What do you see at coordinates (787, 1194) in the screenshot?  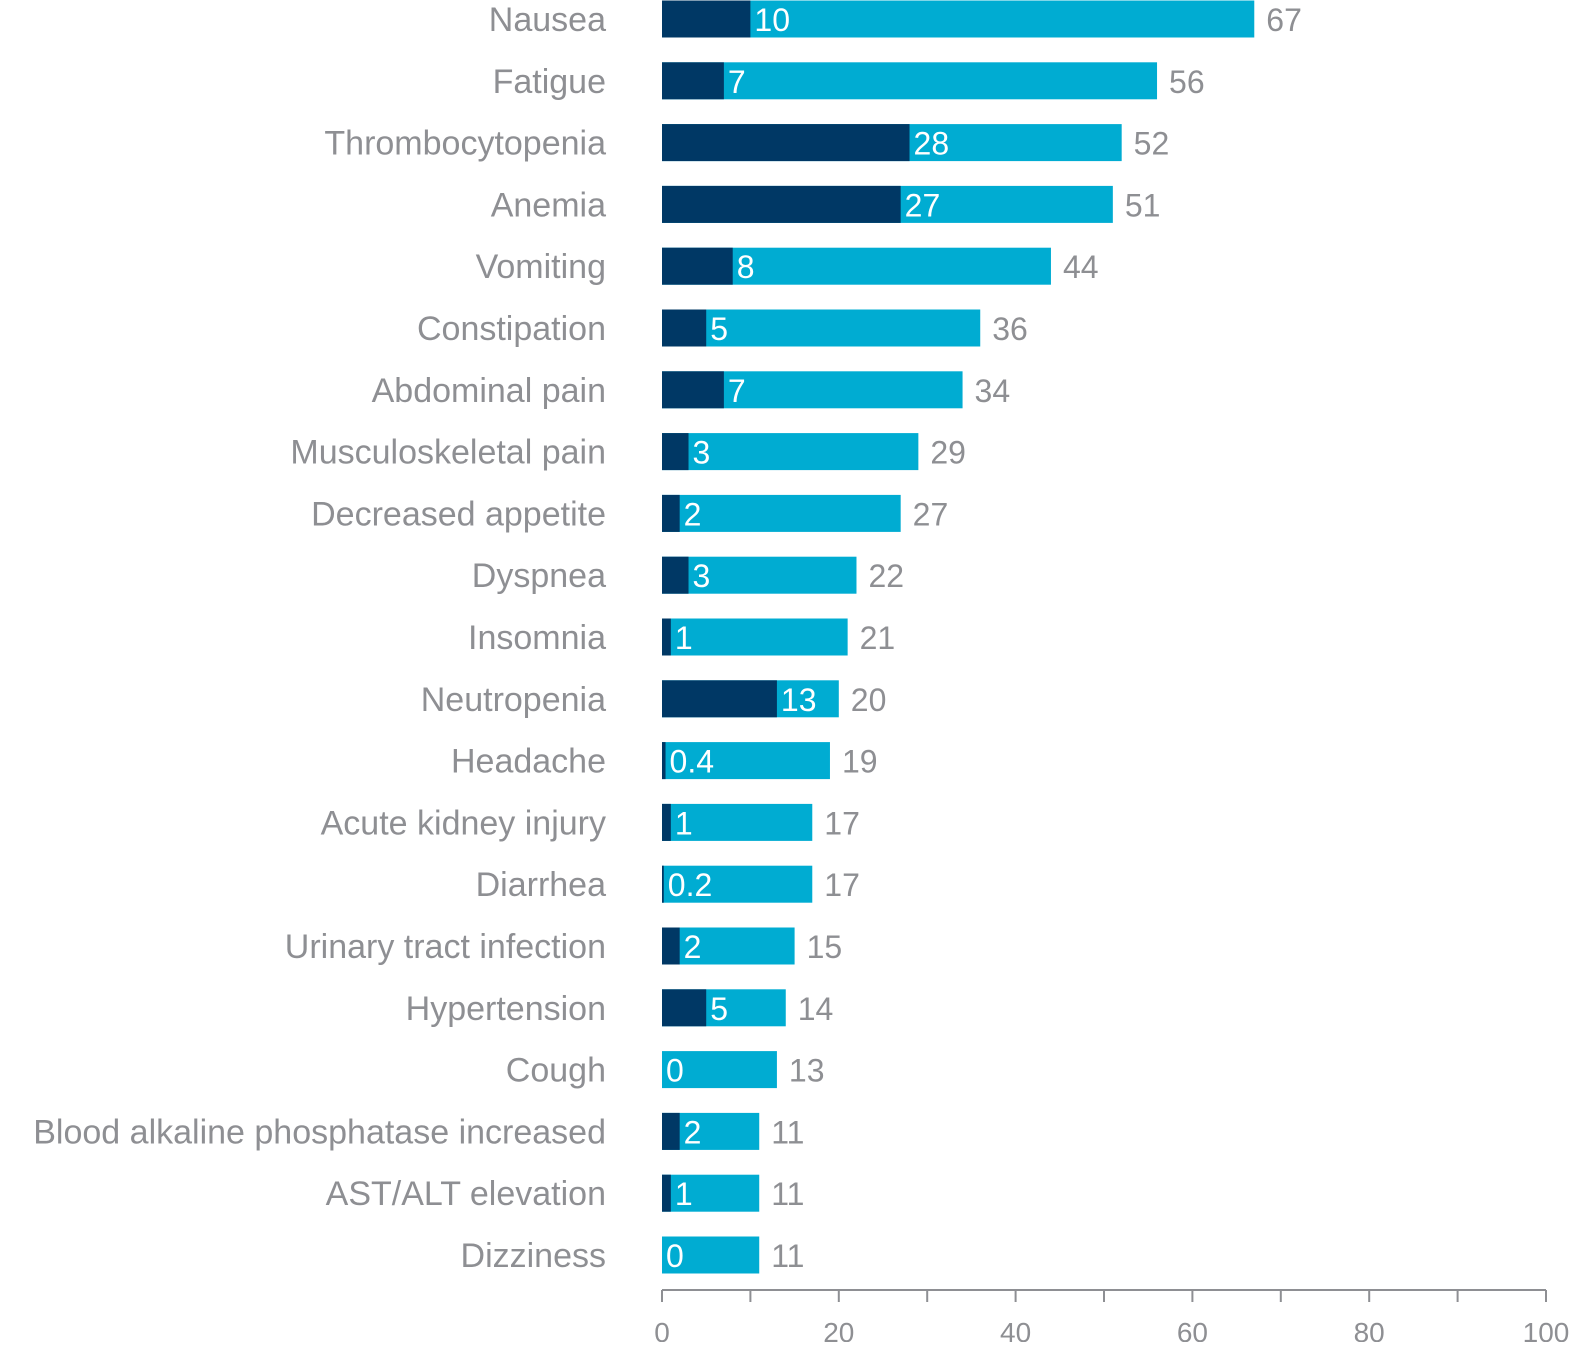 I see `total-value-label-ast-alt-elevation: 11` at bounding box center [787, 1194].